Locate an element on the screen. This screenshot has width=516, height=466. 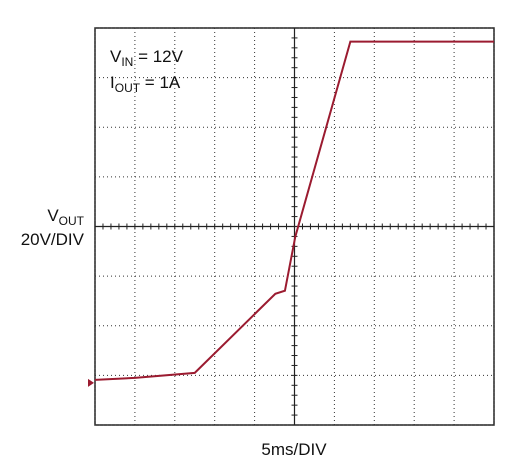
x-axis-label: 5ms/DIV is located at coordinates (294, 449).